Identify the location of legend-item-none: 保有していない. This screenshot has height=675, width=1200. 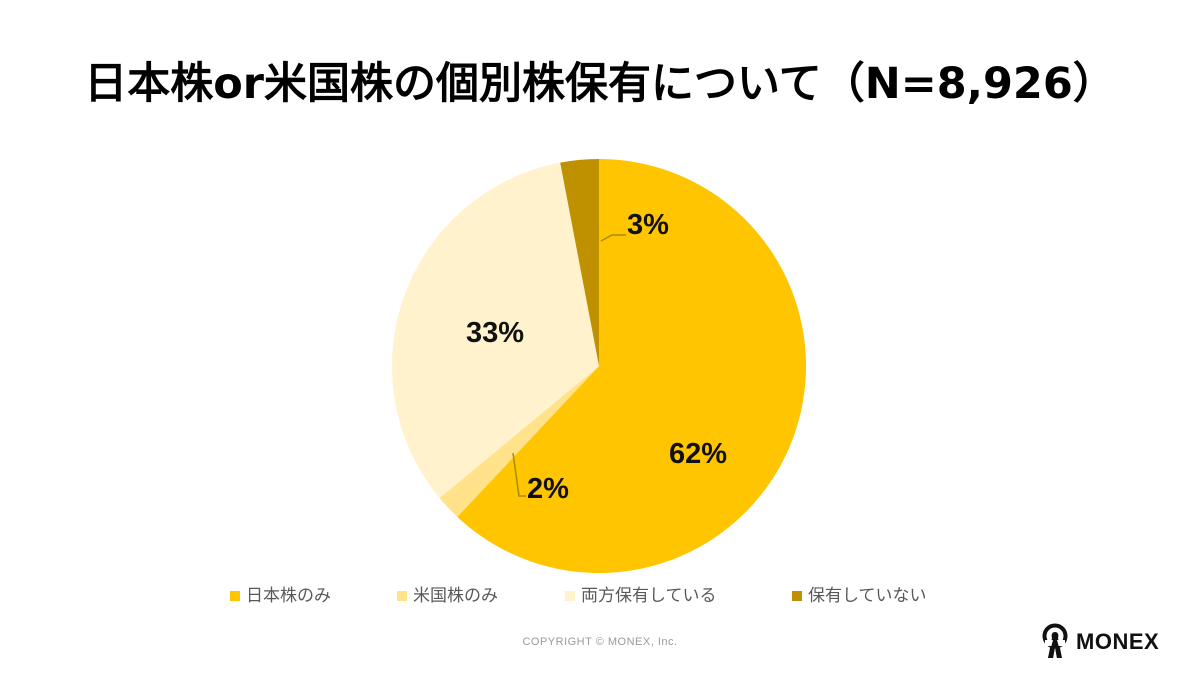
(859, 596).